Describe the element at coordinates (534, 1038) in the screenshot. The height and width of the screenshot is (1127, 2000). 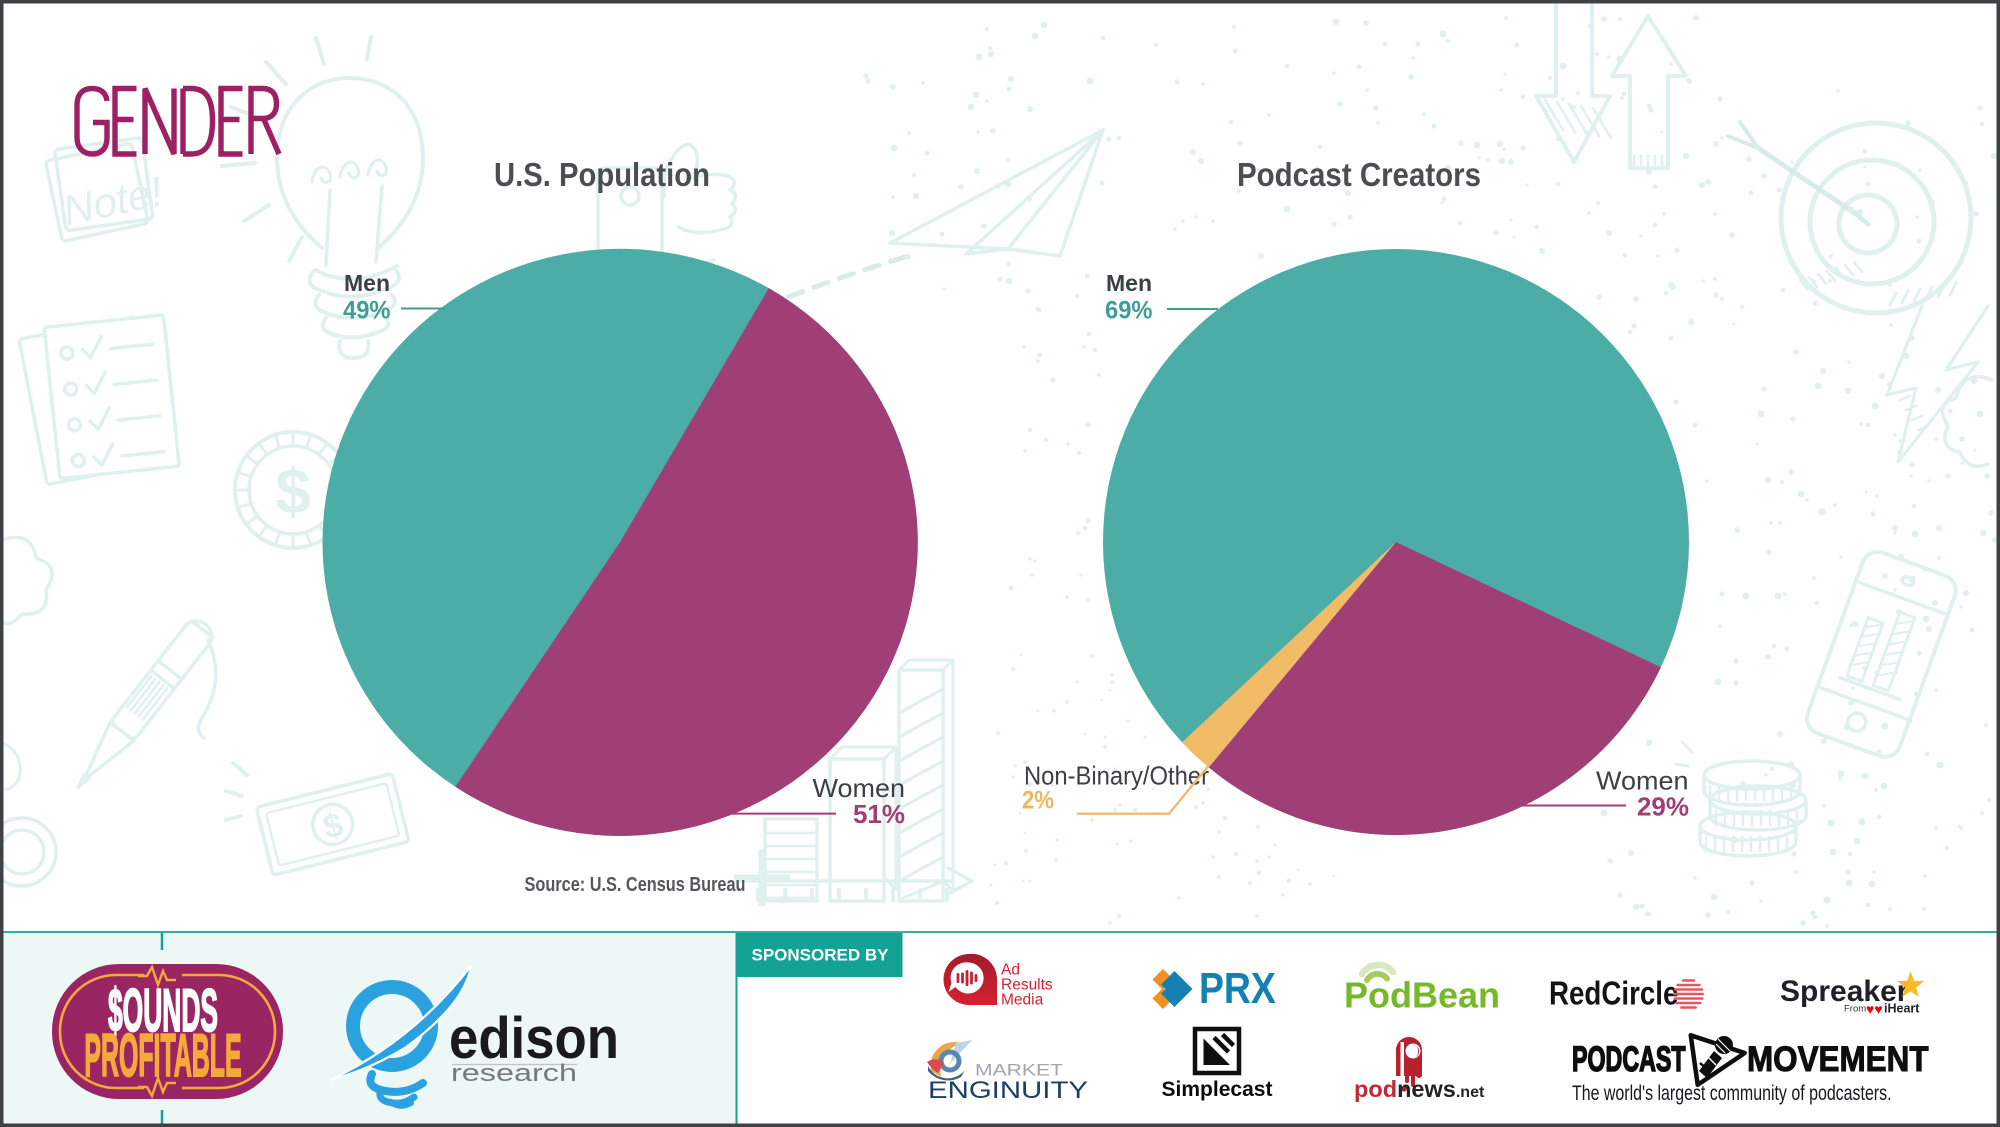
I see `svg-text: edison` at that location.